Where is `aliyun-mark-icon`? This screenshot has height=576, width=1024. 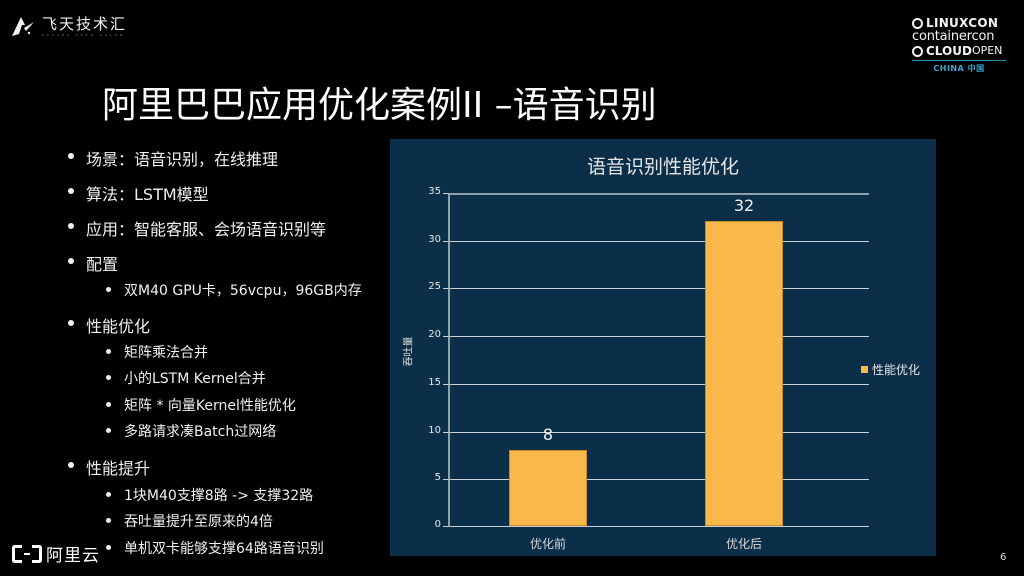
aliyun-mark-icon is located at coordinates (27, 553).